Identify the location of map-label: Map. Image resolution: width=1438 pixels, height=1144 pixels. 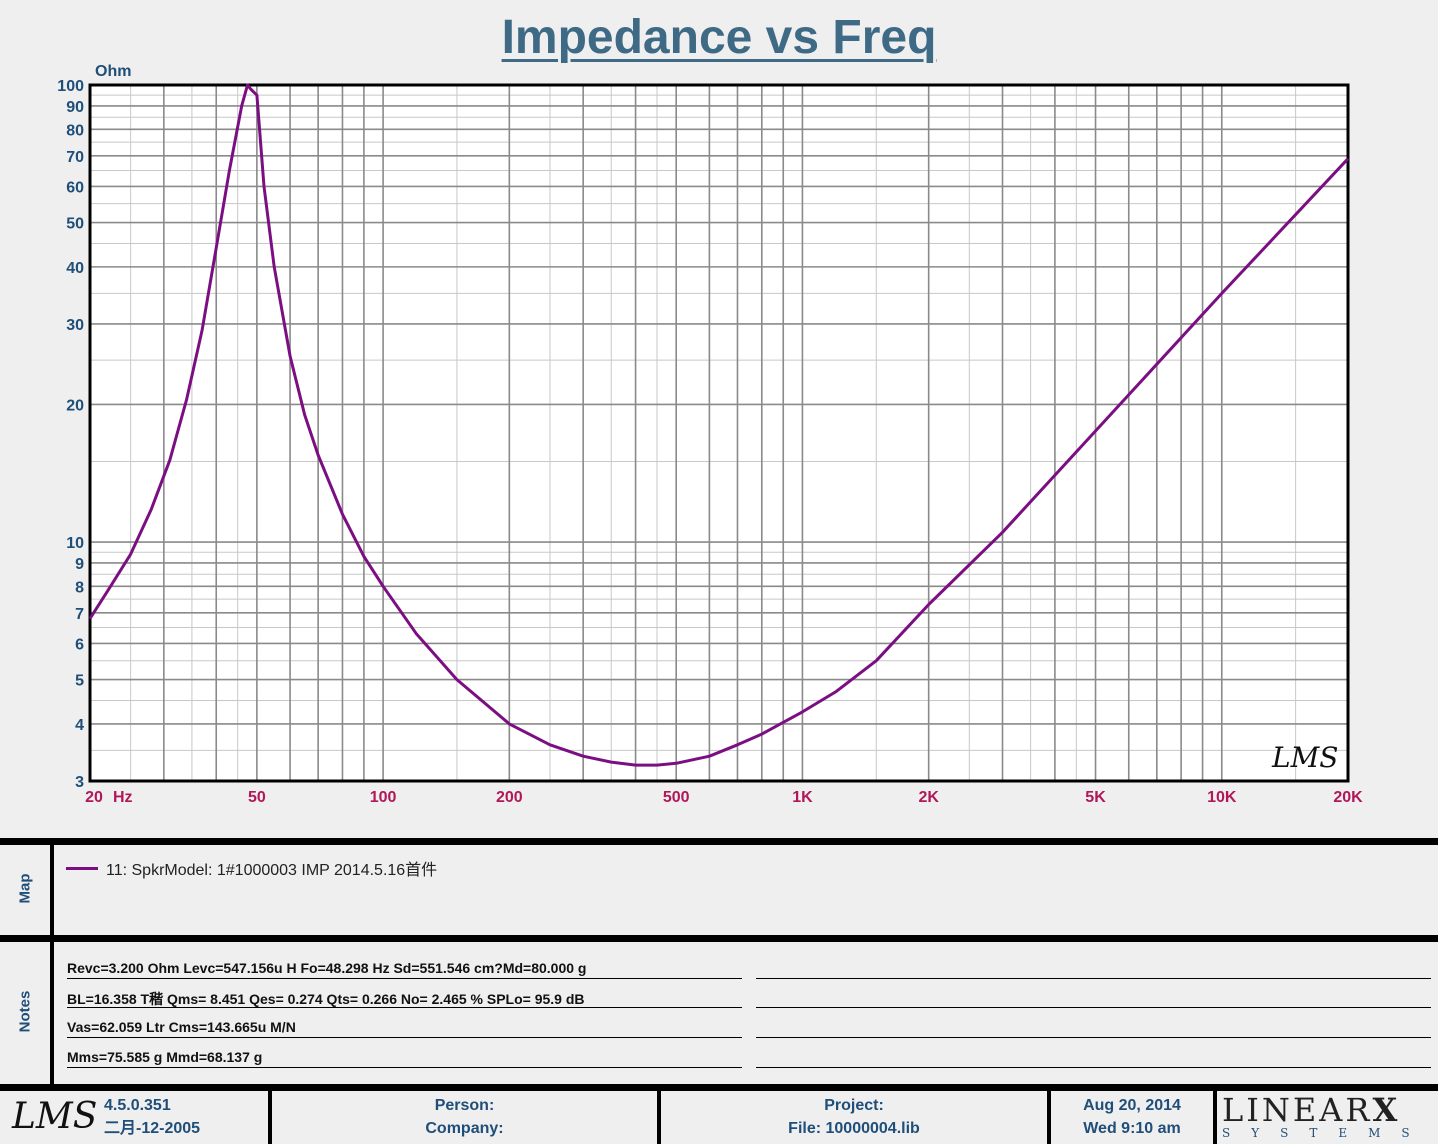
(25, 888).